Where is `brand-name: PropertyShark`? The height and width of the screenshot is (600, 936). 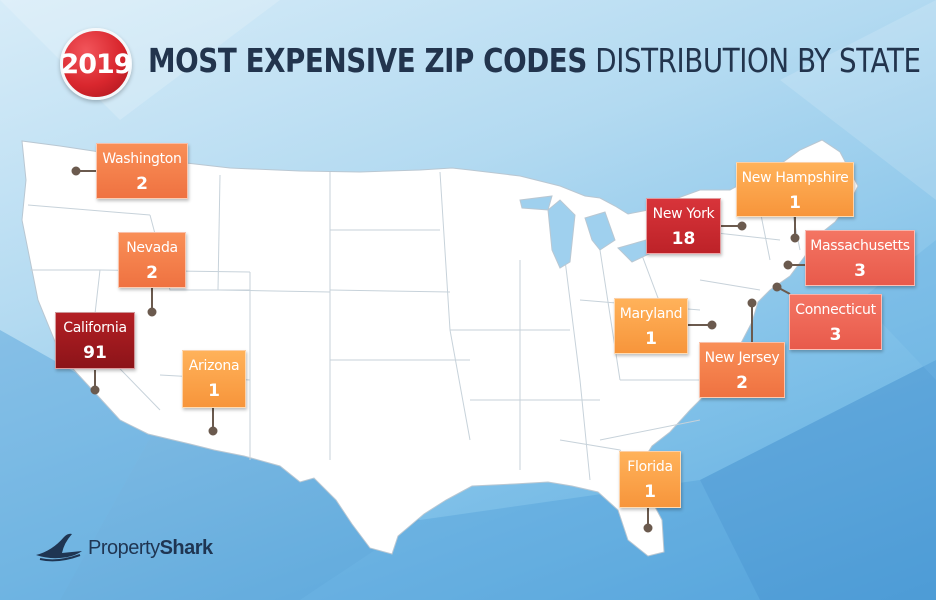 brand-name: PropertyShark is located at coordinates (150, 548).